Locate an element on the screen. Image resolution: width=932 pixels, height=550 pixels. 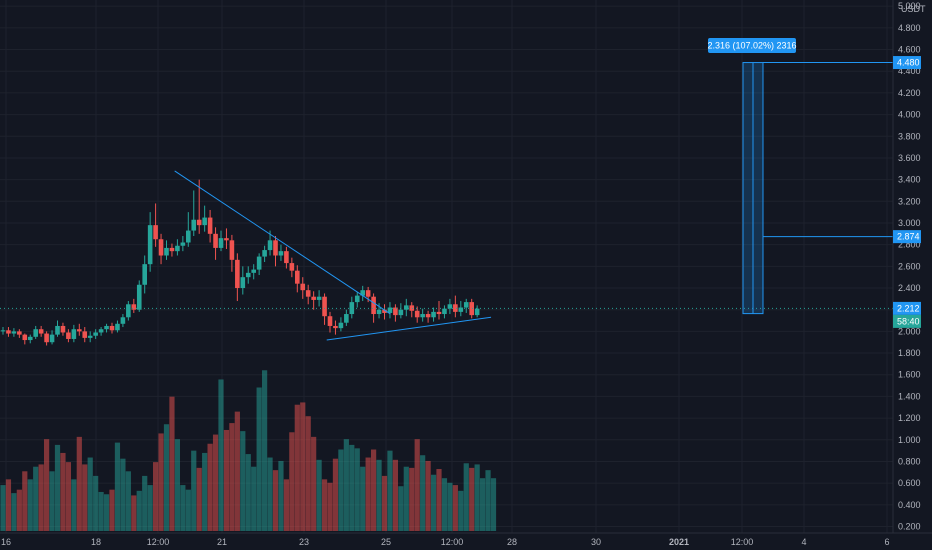
price-tick-label: 3.600 is located at coordinates (909, 158).